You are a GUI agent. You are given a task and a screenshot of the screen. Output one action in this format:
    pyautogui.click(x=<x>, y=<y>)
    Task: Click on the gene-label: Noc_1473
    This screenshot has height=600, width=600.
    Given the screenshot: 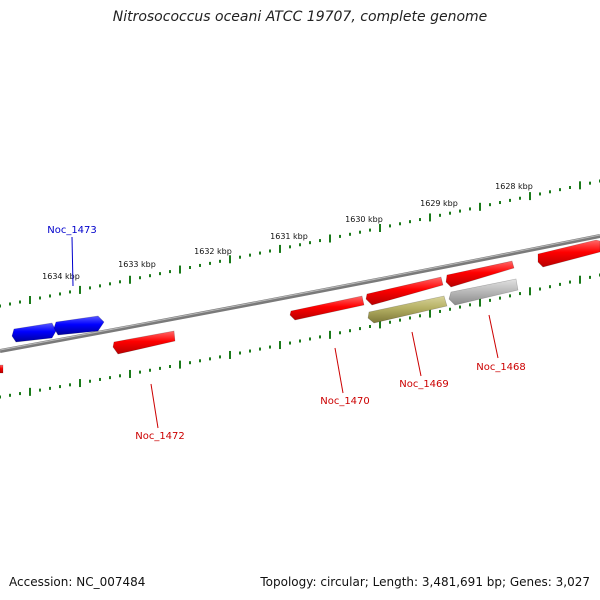 What is the action you would take?
    pyautogui.click(x=72, y=230)
    